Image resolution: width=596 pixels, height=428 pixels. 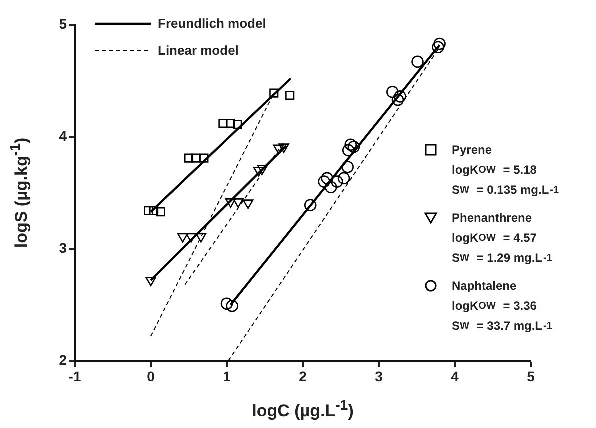 I want to click on x-tick-label: 5, so click(x=531, y=376).